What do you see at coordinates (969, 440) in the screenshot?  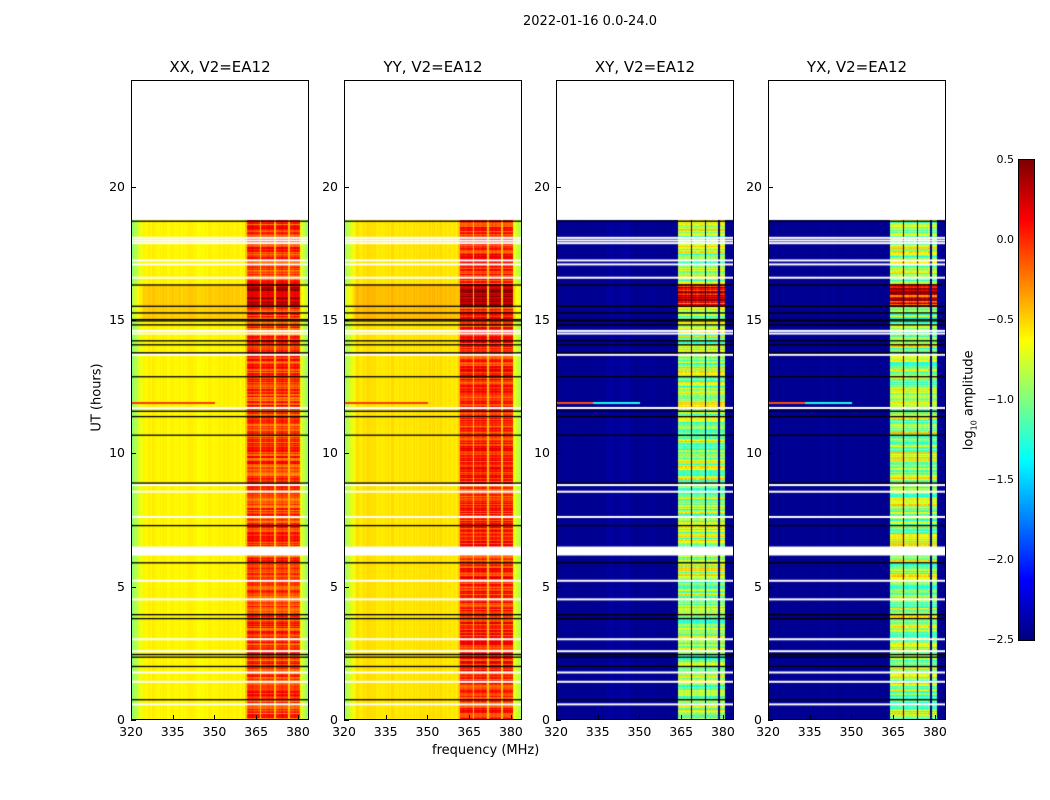 I see `colorbar-label-main: log` at bounding box center [969, 440].